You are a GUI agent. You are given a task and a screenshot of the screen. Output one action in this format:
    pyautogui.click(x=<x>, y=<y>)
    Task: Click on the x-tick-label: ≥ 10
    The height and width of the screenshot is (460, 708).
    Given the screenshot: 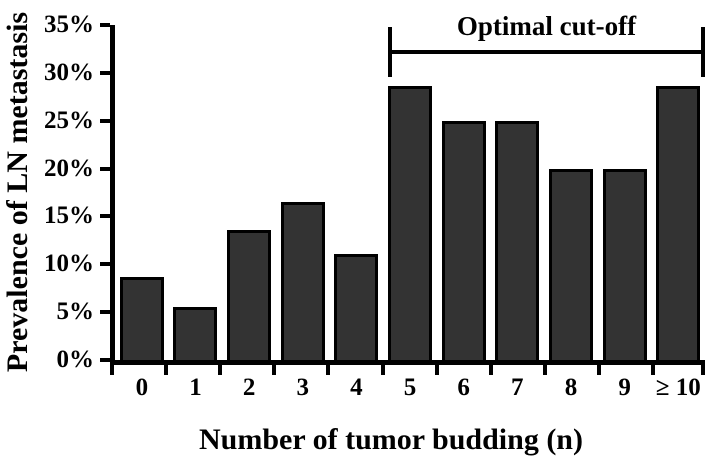 What is the action you would take?
    pyautogui.click(x=678, y=387)
    